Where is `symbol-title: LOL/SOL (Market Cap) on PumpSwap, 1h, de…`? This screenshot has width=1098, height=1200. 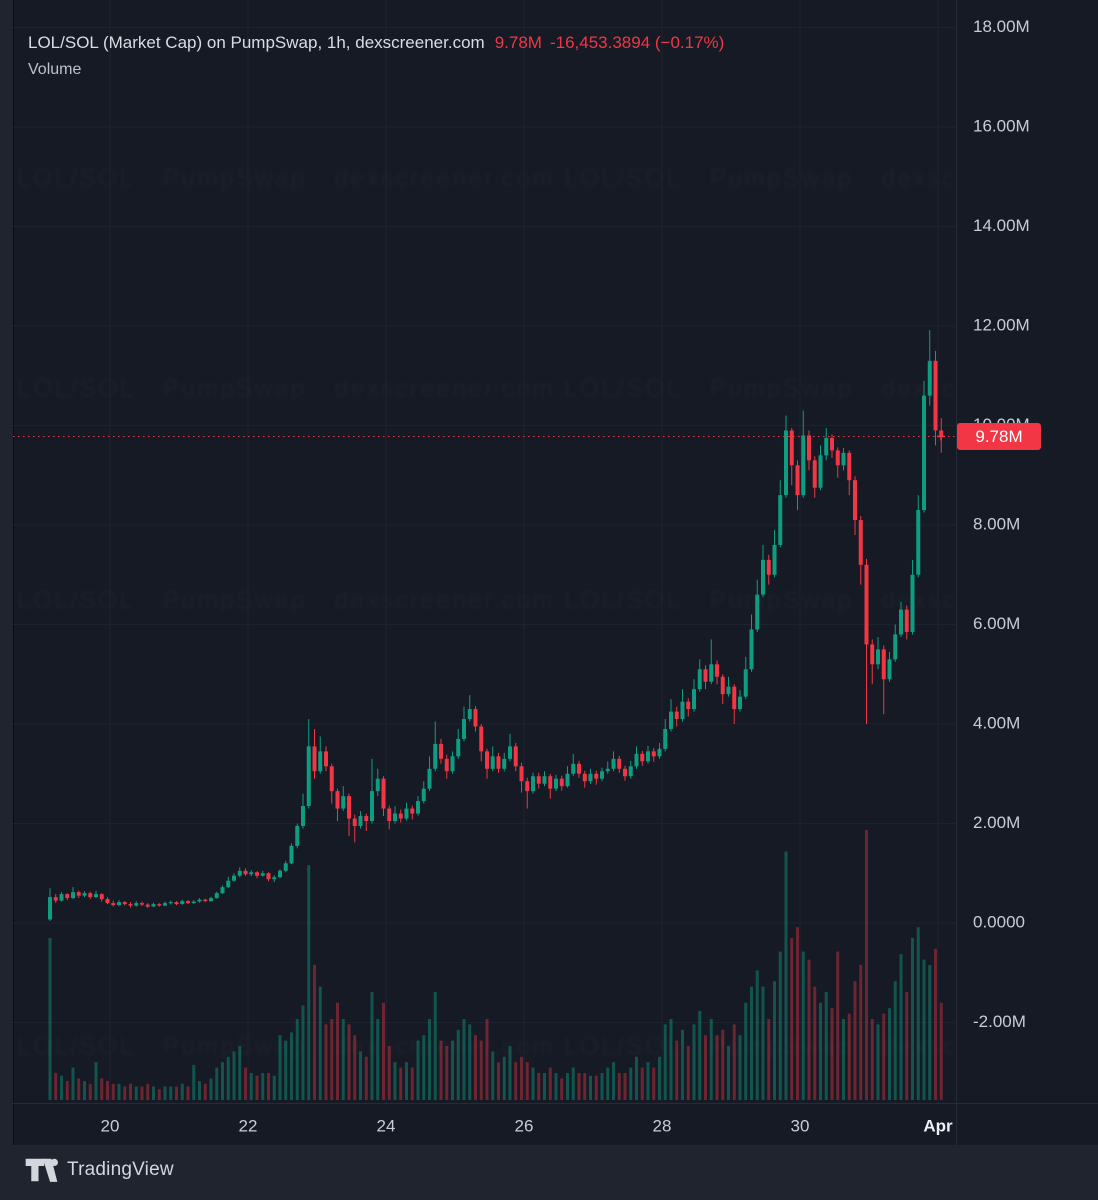
symbol-title: LOL/SOL (Market Cap) on PumpSwap, 1h, de… is located at coordinates (256, 42).